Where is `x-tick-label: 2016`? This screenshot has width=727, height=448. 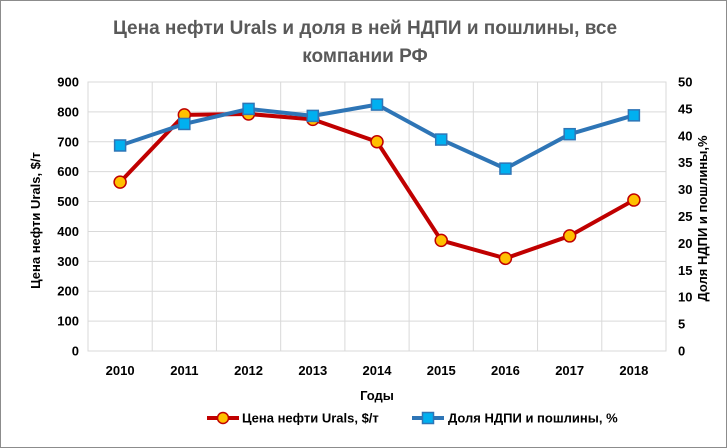 x-tick-label: 2016 is located at coordinates (505, 370).